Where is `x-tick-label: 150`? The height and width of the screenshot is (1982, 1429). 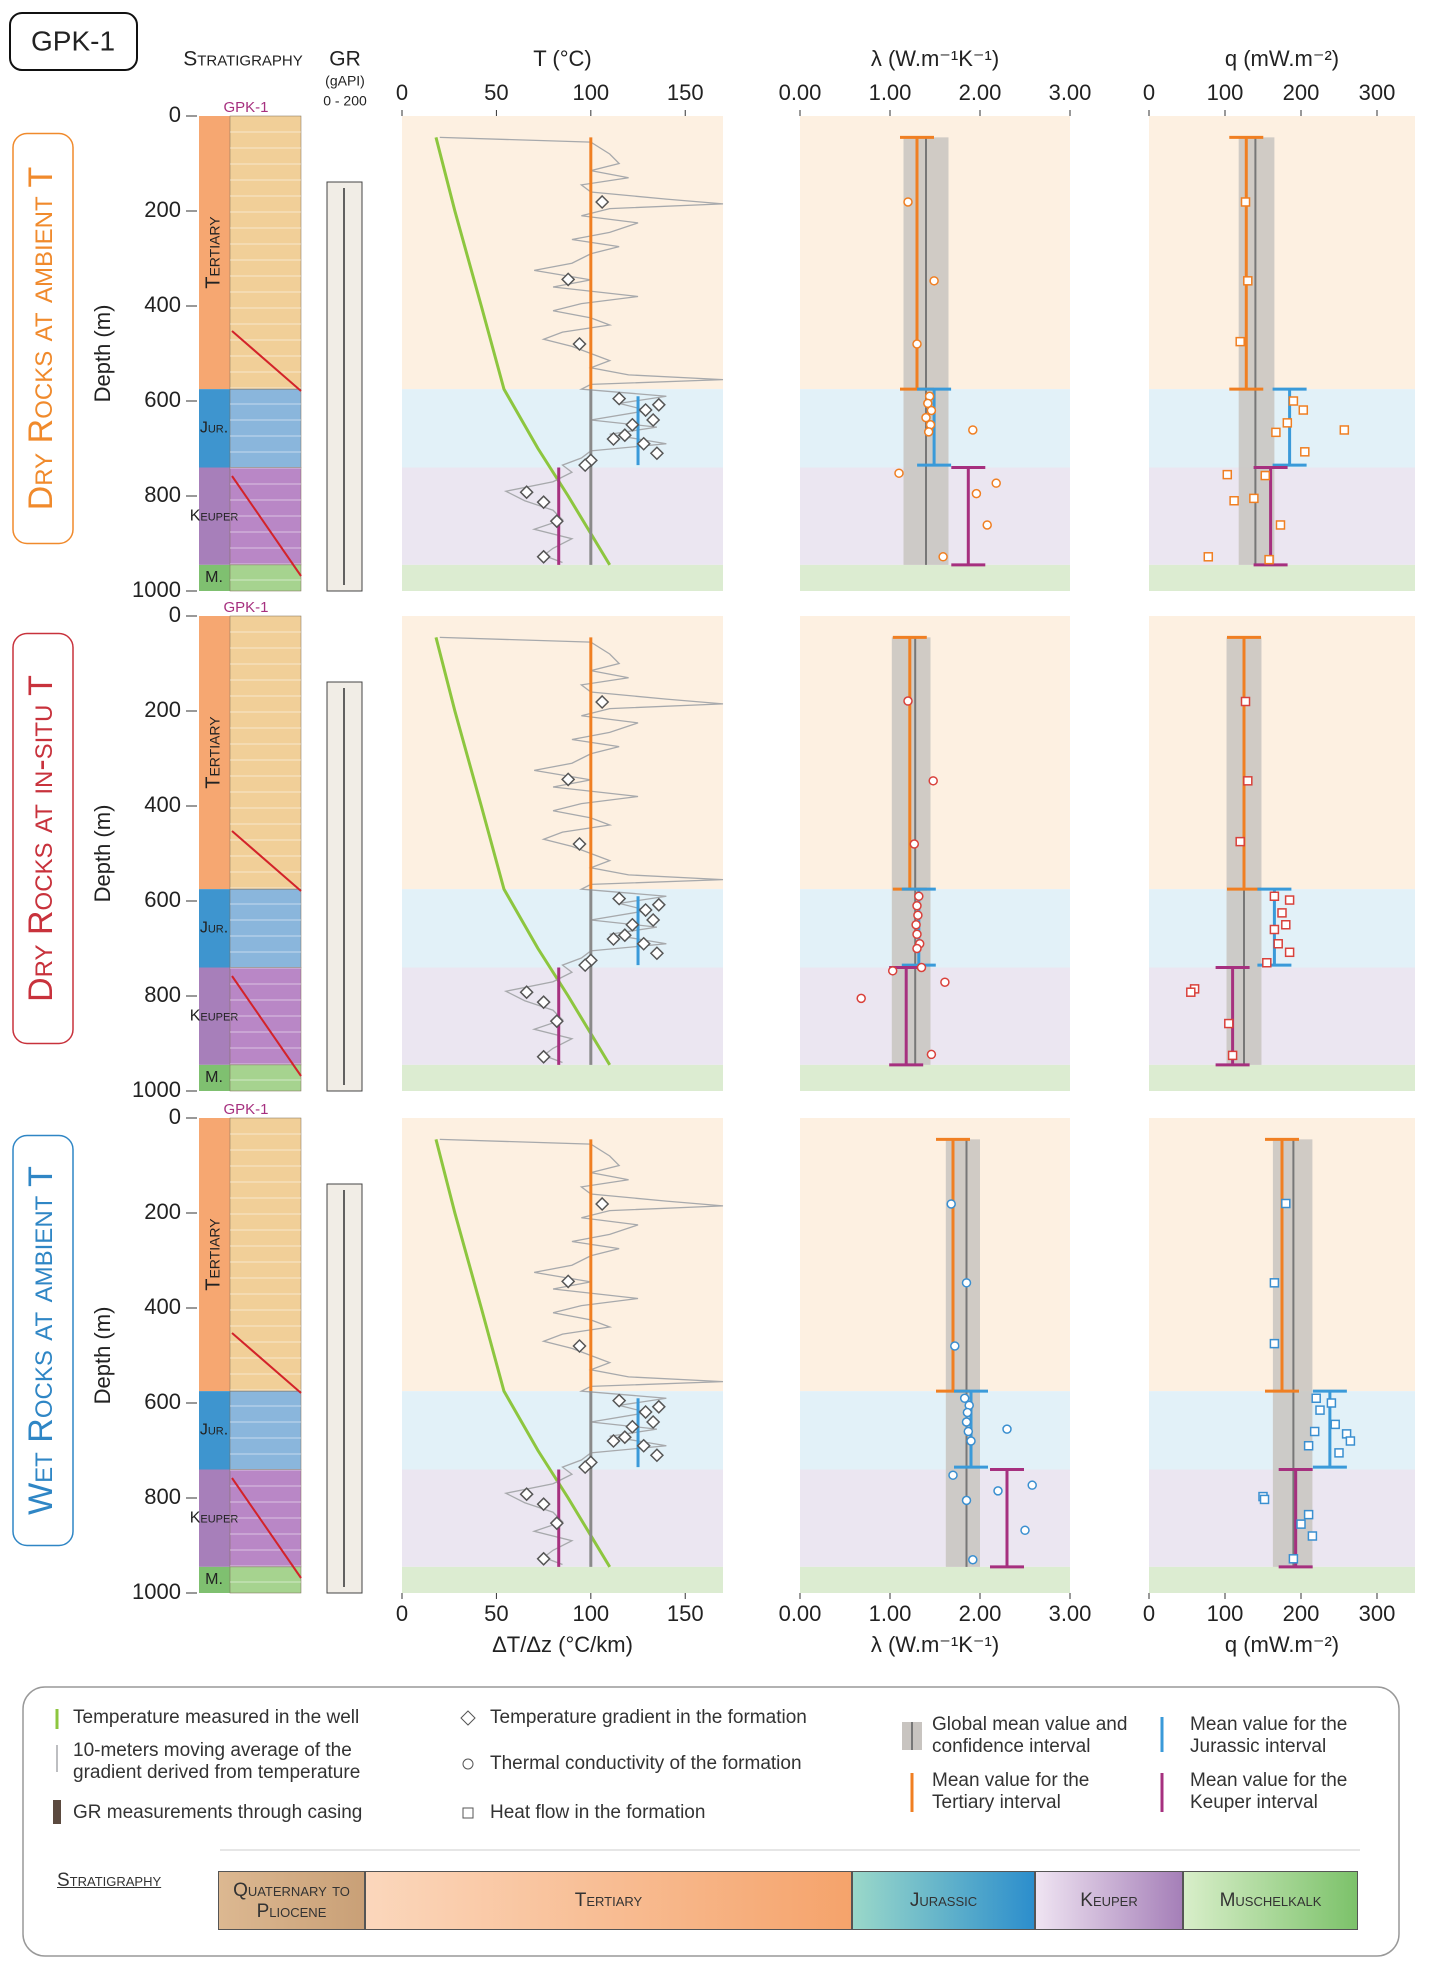 x-tick-label: 150 is located at coordinates (685, 1613).